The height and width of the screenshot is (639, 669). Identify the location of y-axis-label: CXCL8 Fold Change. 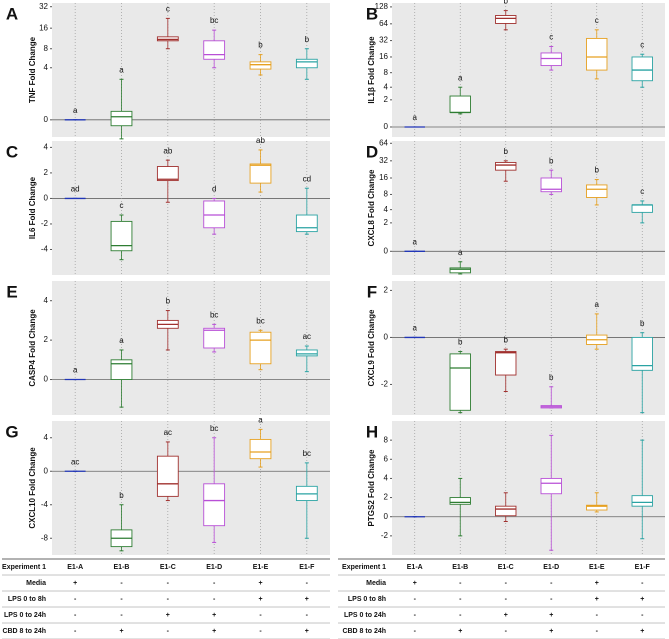
(371, 207).